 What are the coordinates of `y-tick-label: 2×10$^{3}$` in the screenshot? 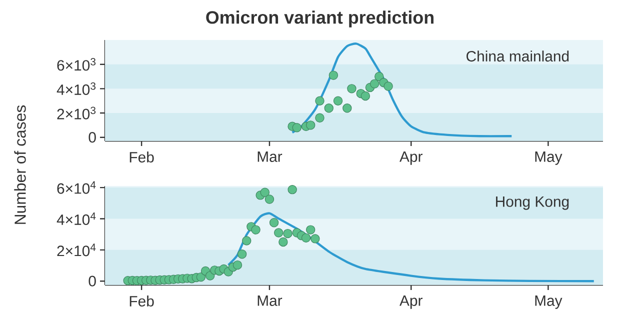 It's located at (76, 113).